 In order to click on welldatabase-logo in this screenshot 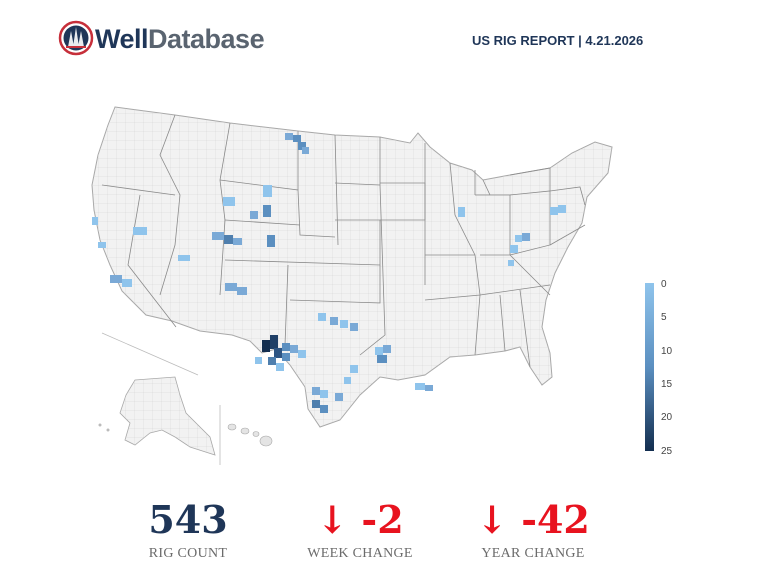, I will do `click(76, 38)`.